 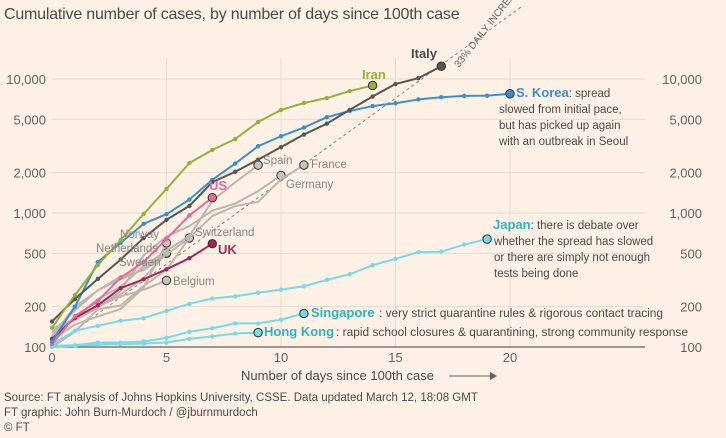 What do you see at coordinates (563, 142) in the screenshot?
I see `skorea-note-4: with an outbreak in Seoul` at bounding box center [563, 142].